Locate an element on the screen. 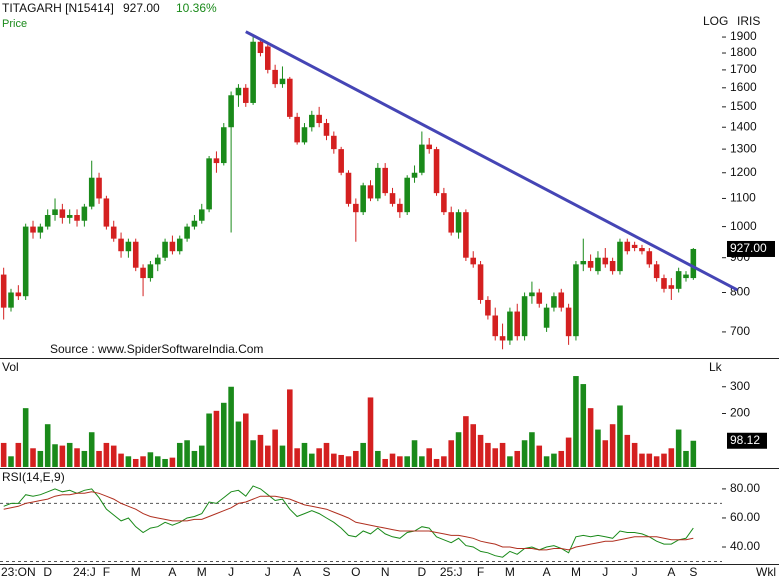 Image resolution: width=779 pixels, height=581 pixels. x-tick-label: F is located at coordinates (480, 572).